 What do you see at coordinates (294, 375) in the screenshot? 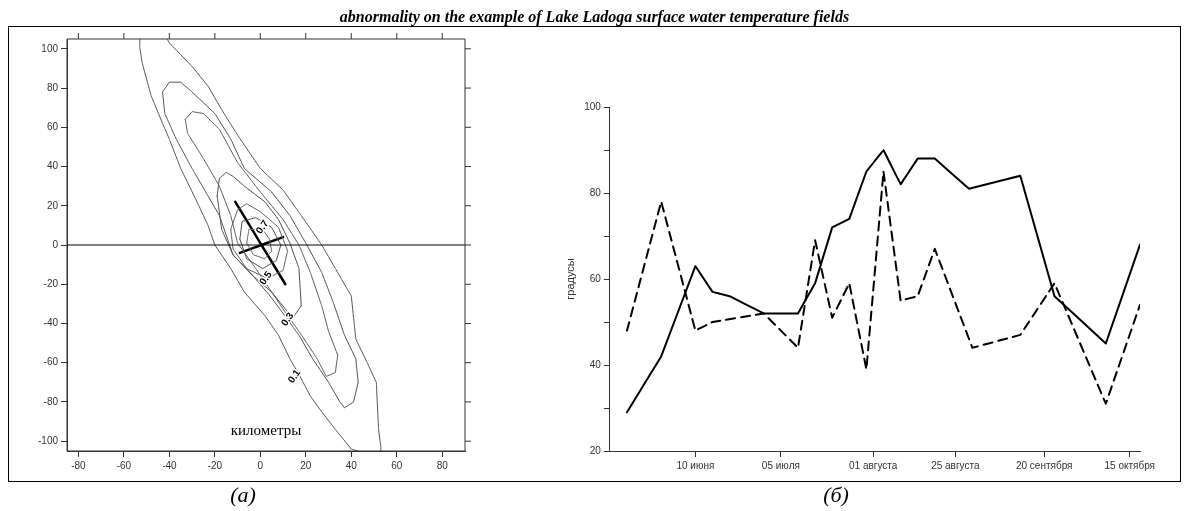
I see `annotation: 0.1` at bounding box center [294, 375].